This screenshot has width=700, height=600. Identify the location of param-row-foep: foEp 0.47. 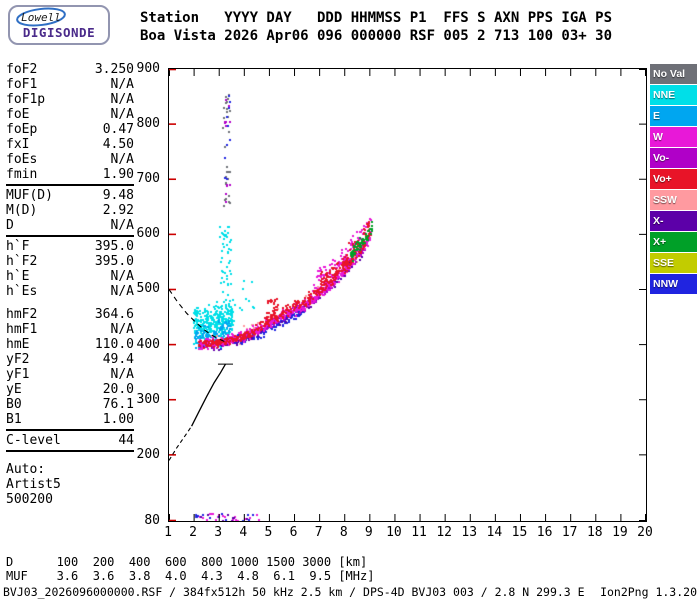
(70, 129).